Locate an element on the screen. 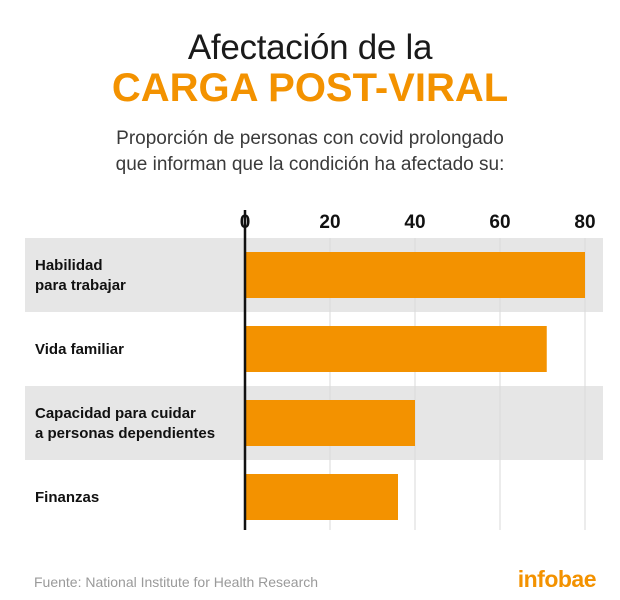 The image size is (620, 600). chart-title-line1: Afectación de la is located at coordinates (310, 47).